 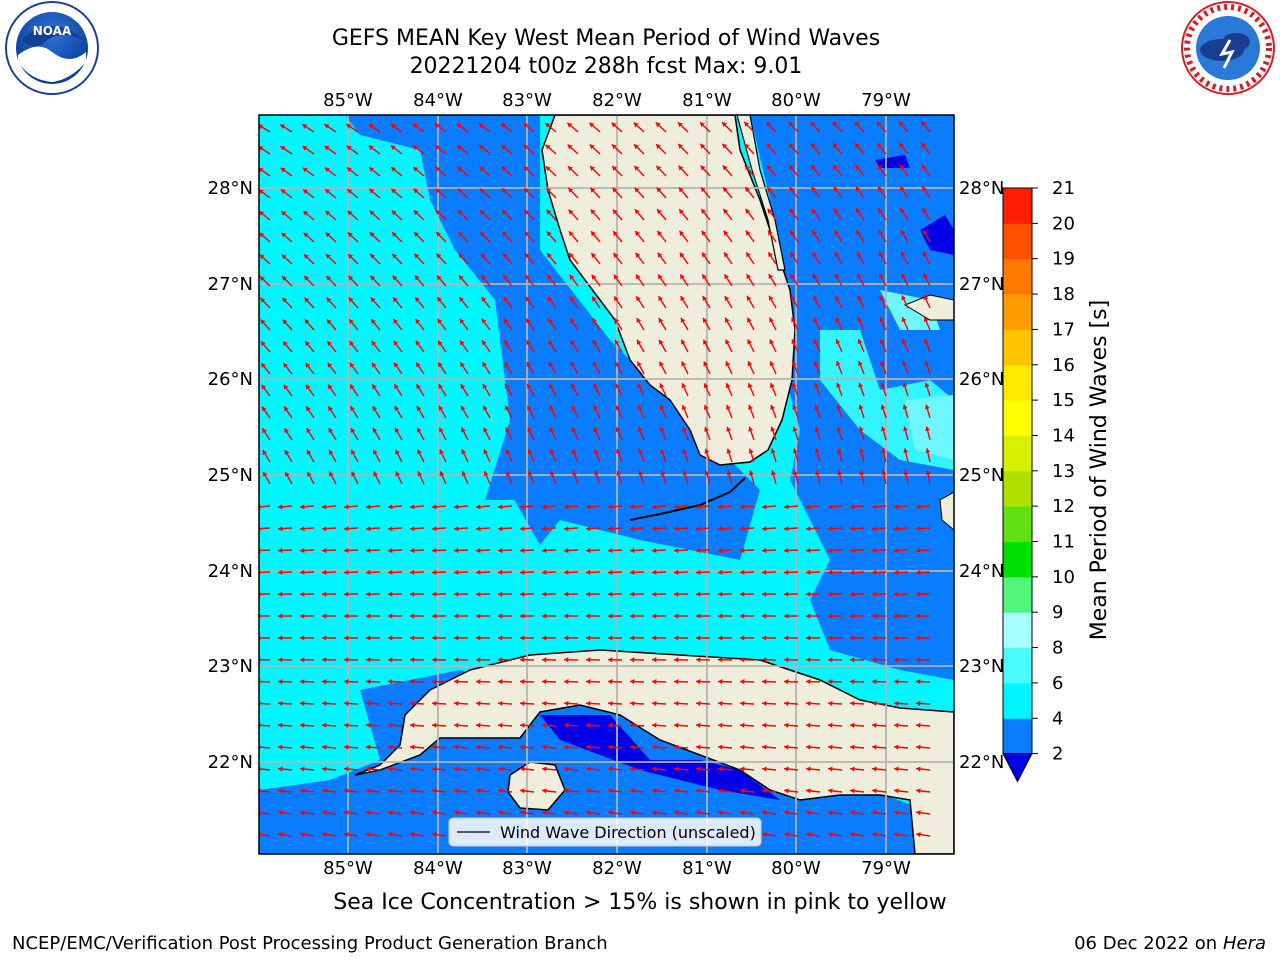 What do you see at coordinates (886, 100) in the screenshot?
I see `lon-top-label: 79°W` at bounding box center [886, 100].